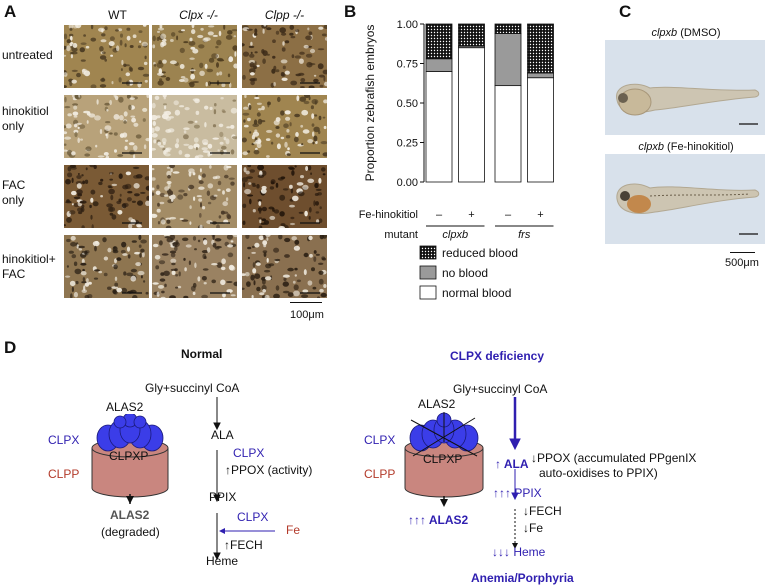 This screenshot has width=767, height=588. What do you see at coordinates (125, 407) in the screenshot?
I see `normal-alas2-label: ALAS2` at bounding box center [125, 407].